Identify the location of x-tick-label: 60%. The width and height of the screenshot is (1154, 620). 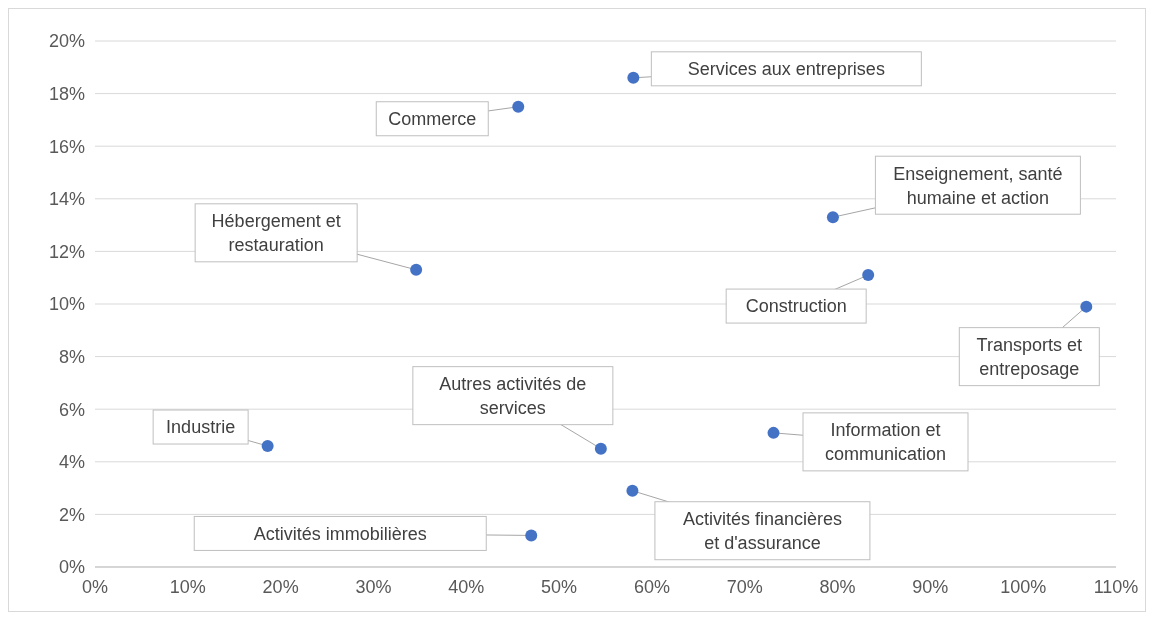
(651, 587).